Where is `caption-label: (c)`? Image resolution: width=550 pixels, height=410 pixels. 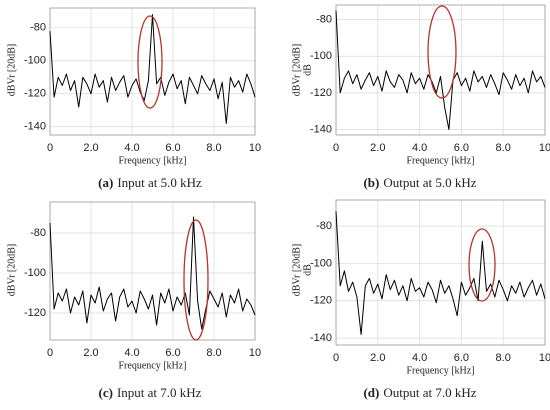 caption-label: (c) is located at coordinates (106, 392).